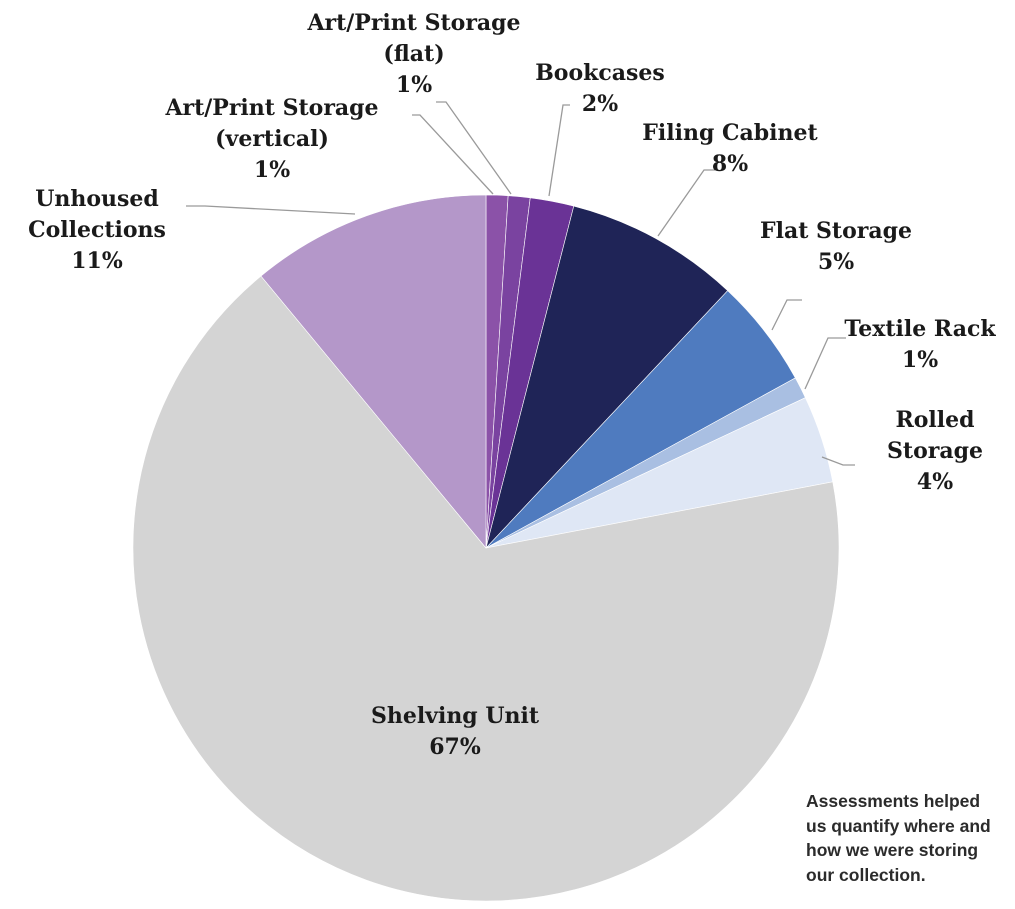 The image size is (1015, 909). I want to click on slice-percent: 67%, so click(455, 747).